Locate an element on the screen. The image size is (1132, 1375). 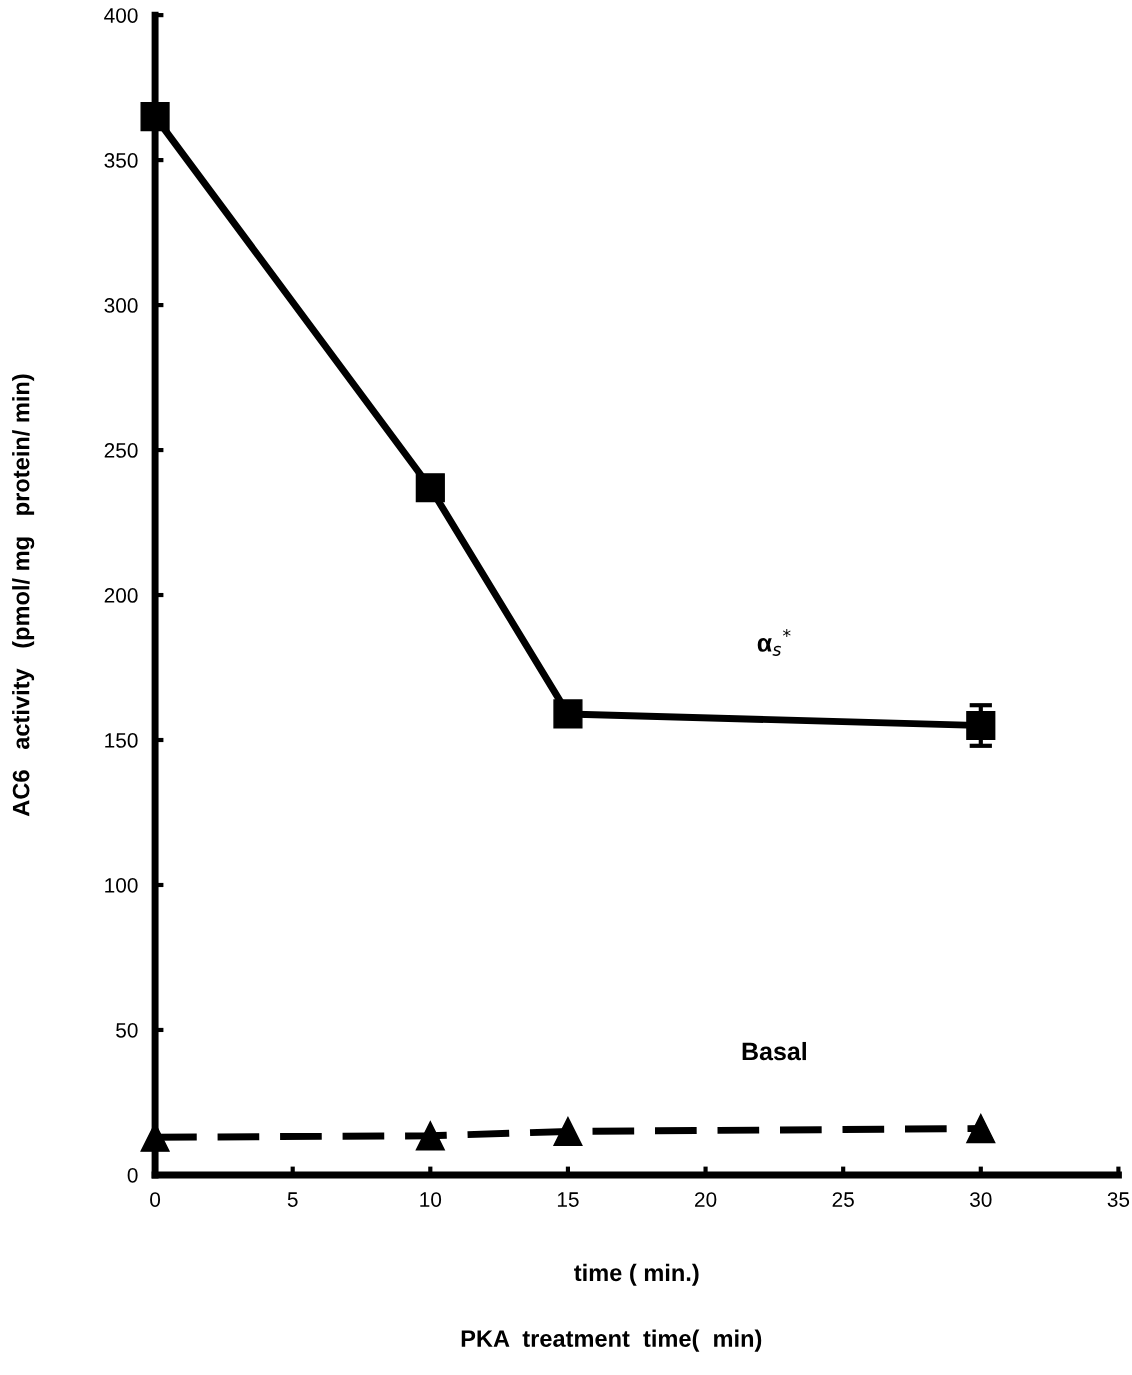
y-axis-title: AC6 activity (pmol/ mg protein/ min) is located at coordinates (23, 595).